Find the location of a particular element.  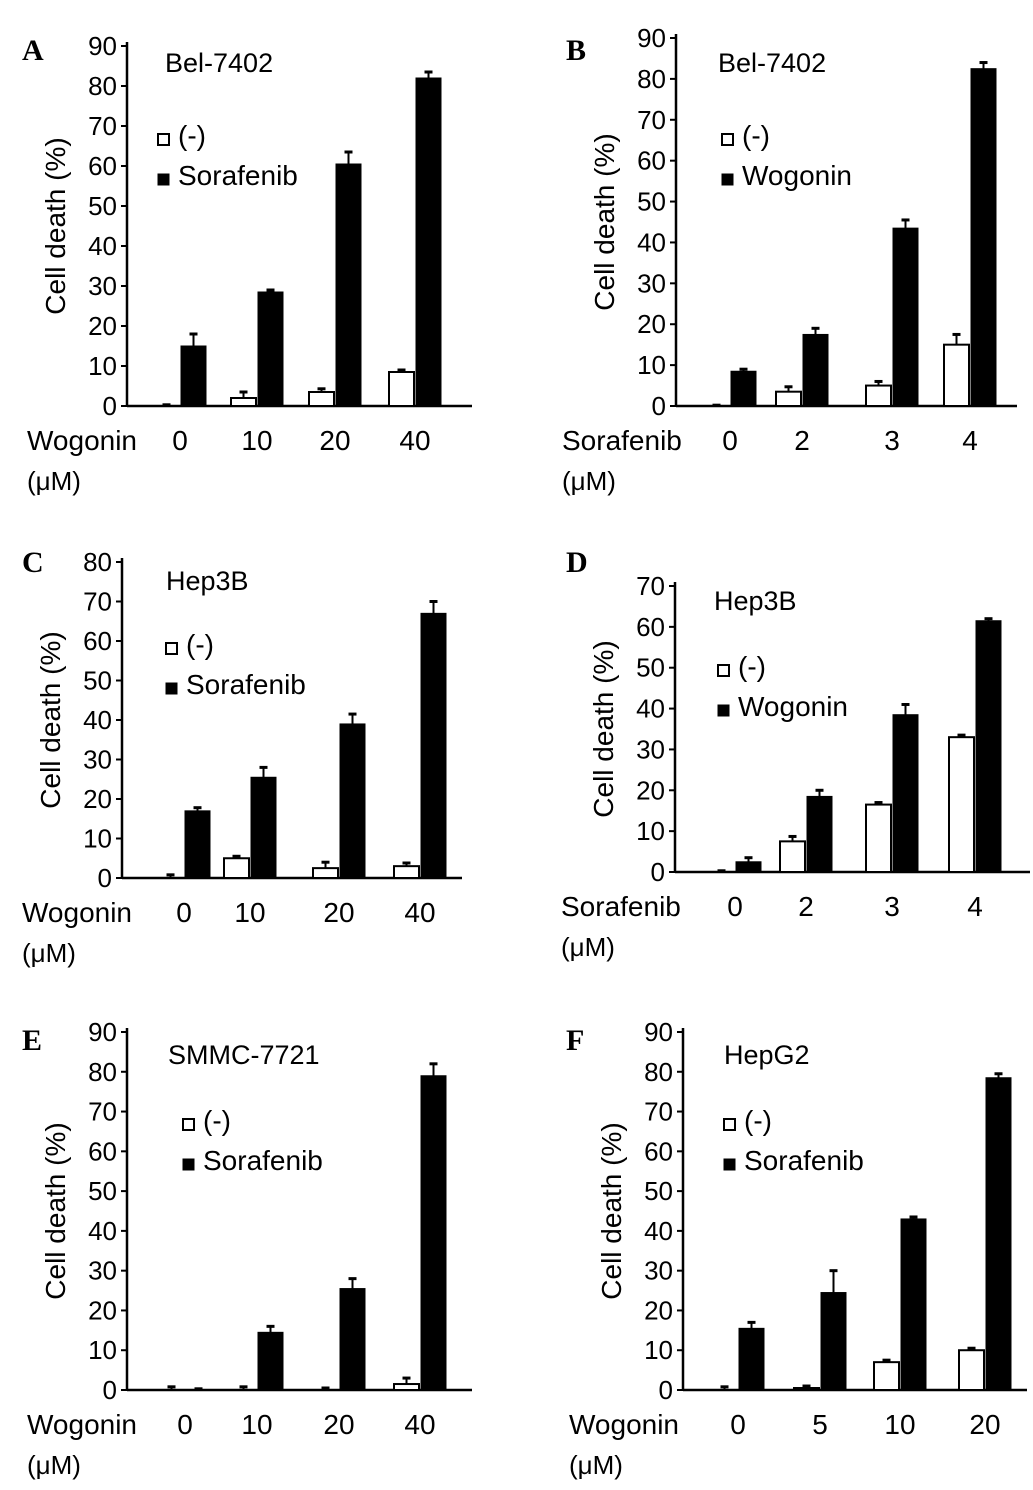

x-tick-label-f-5: 5 is located at coordinates (820, 1424).